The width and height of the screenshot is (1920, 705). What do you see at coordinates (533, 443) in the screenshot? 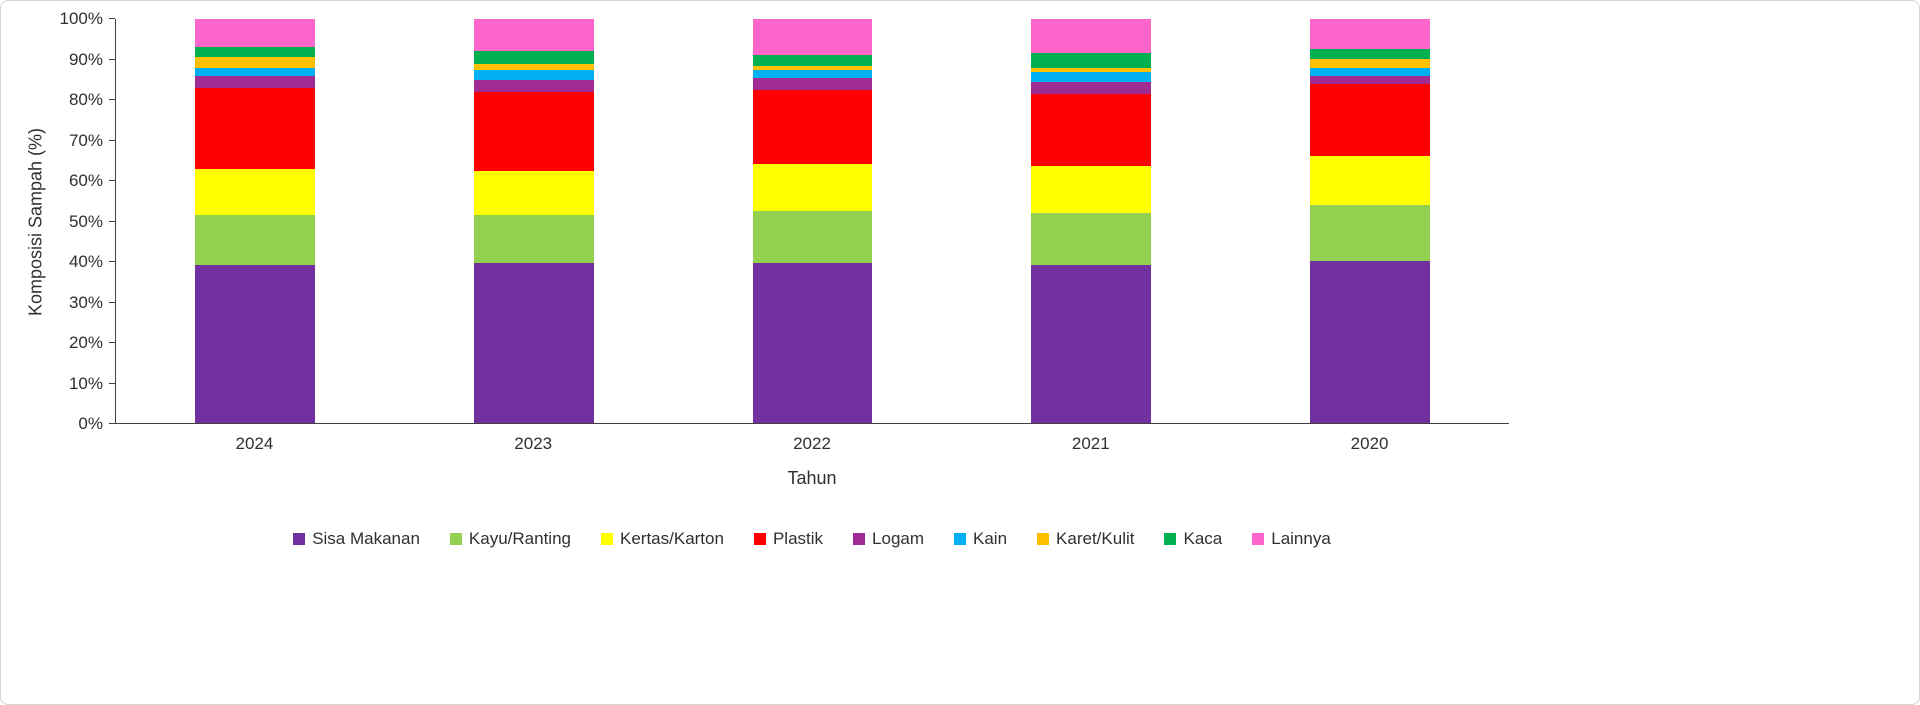
I see `x-tick-label-2023: 2023` at bounding box center [533, 443].